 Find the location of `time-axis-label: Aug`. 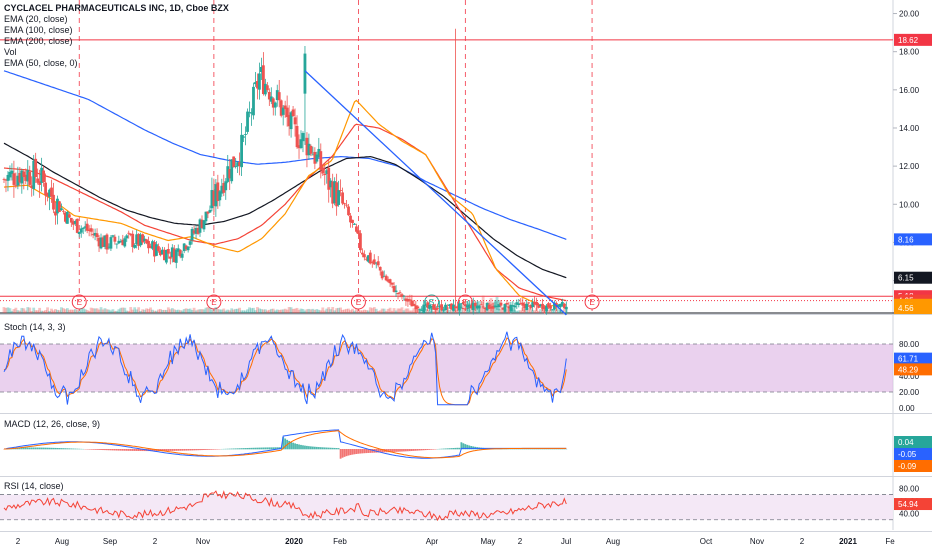

time-axis-label: Aug is located at coordinates (613, 541).